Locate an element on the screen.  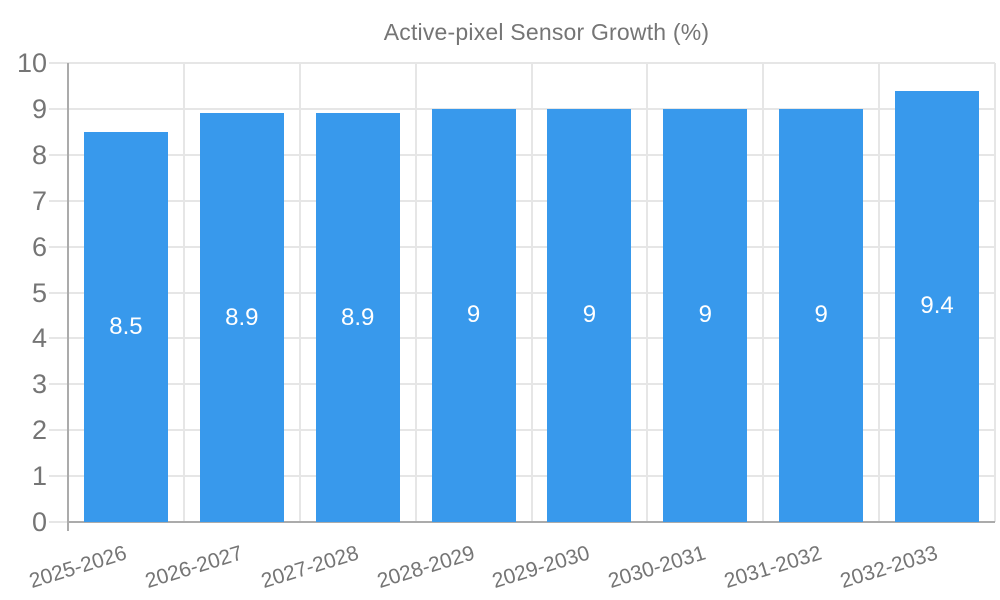
legend: Active-pixel Sensor Growth (%) is located at coordinates (500, 32).